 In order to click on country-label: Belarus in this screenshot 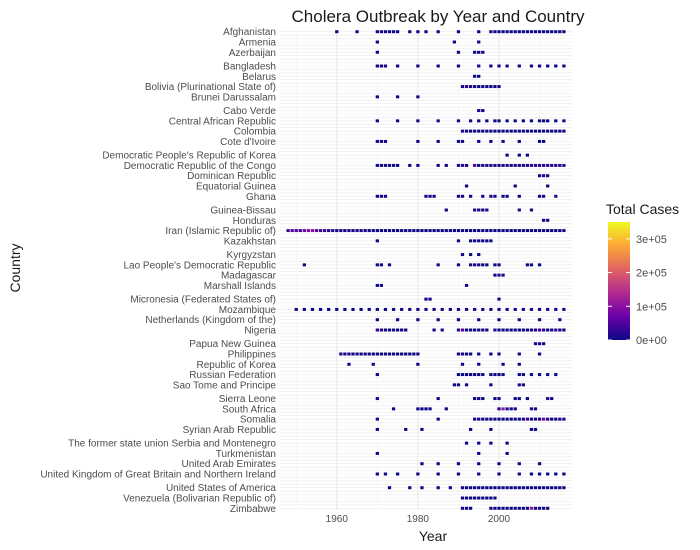, I will do `click(259, 77)`.